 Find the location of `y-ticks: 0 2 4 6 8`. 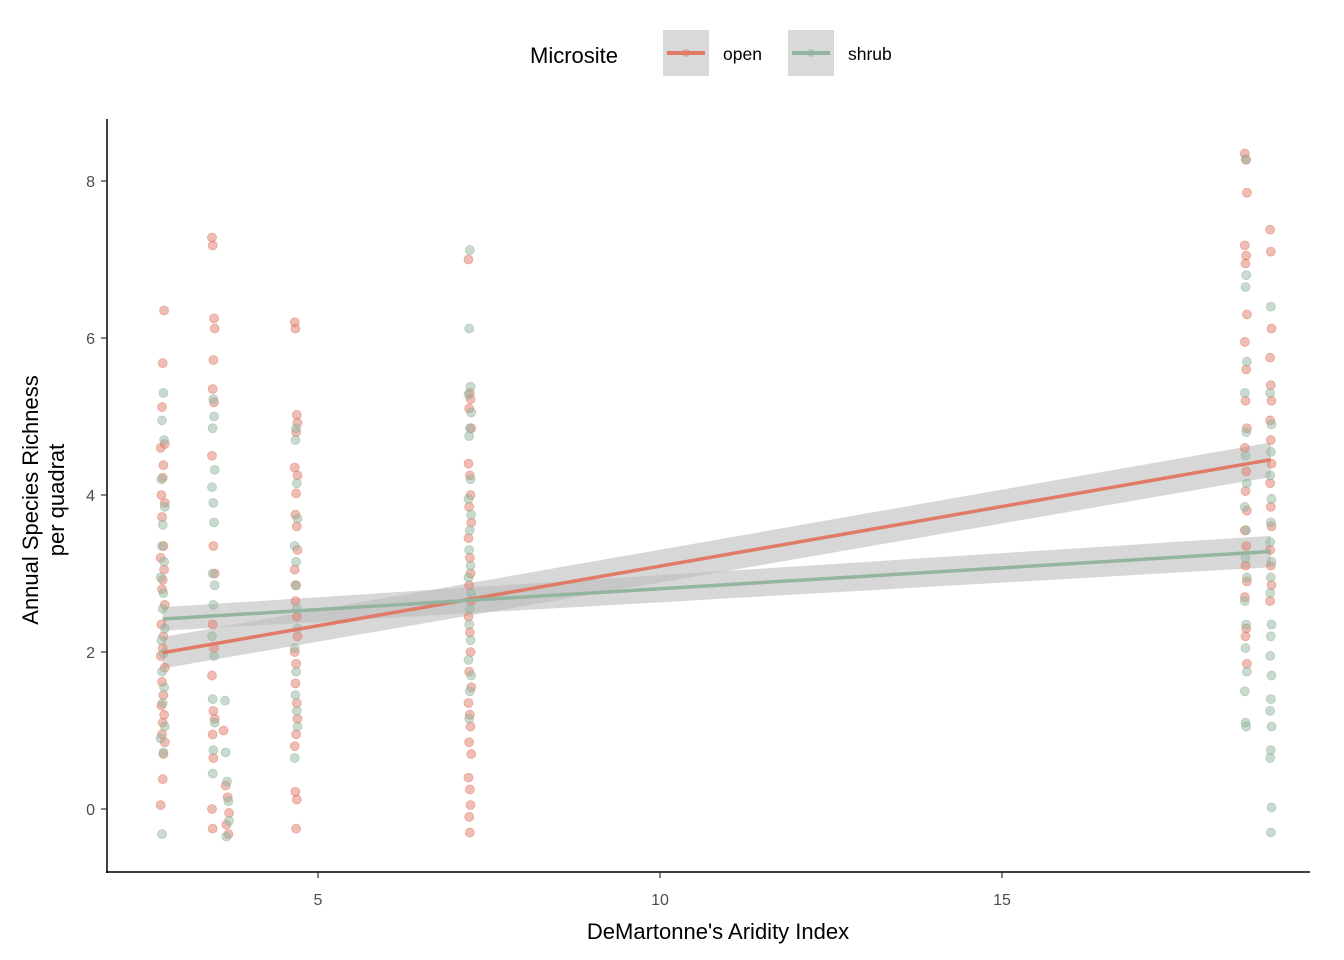

y-ticks: 0 2 4 6 8 is located at coordinates (96, 496).